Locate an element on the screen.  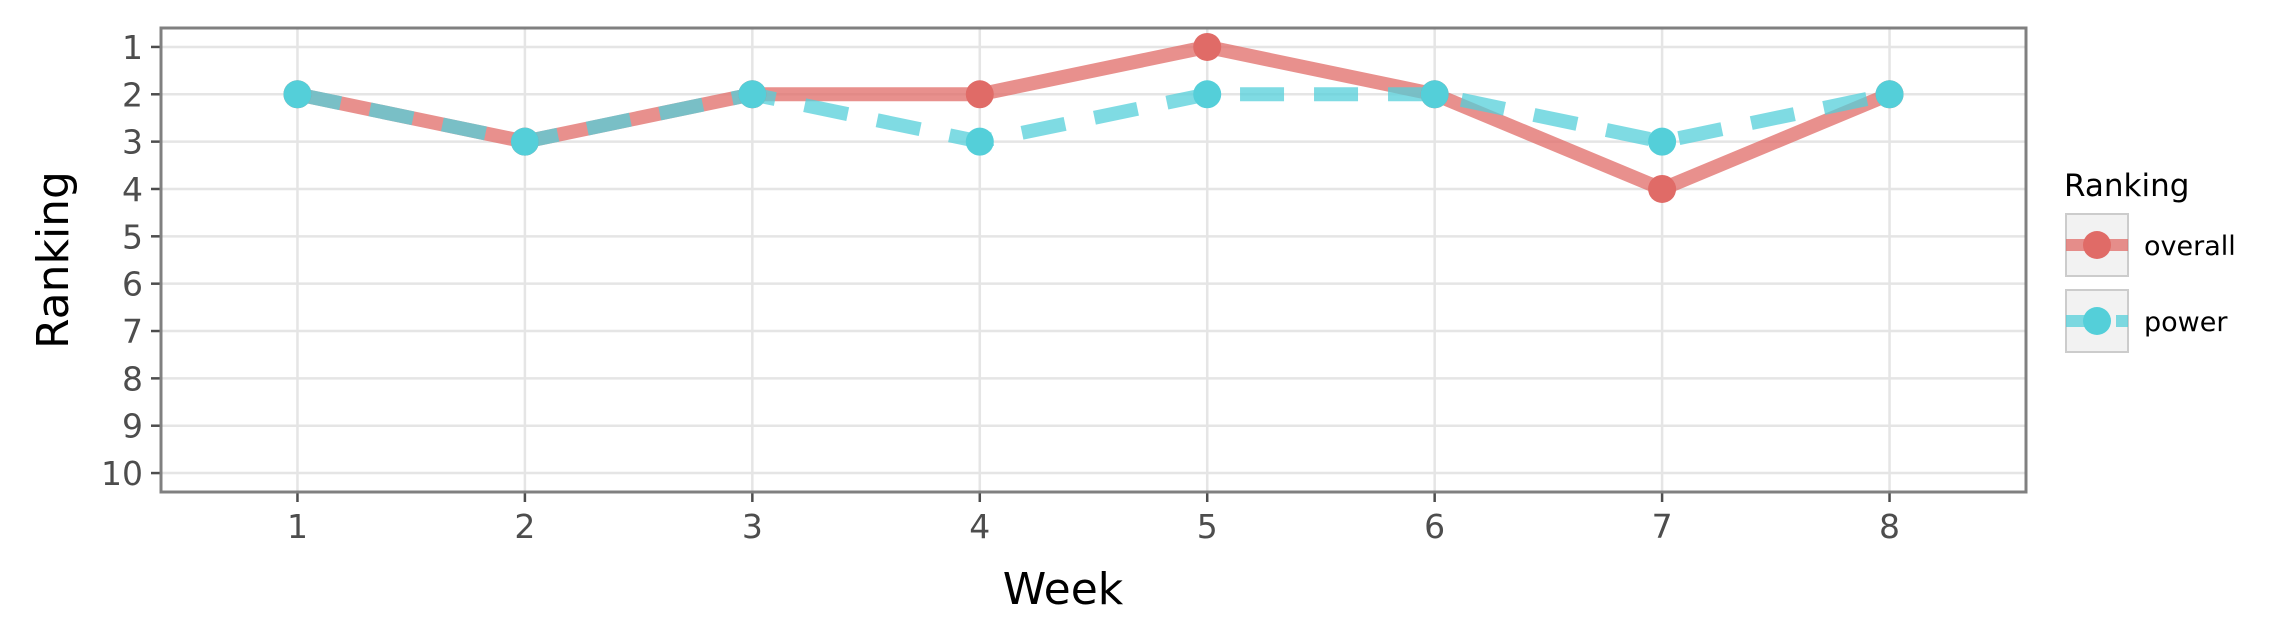
legend: Ranking overall power is located at coordinates (2150, 260).